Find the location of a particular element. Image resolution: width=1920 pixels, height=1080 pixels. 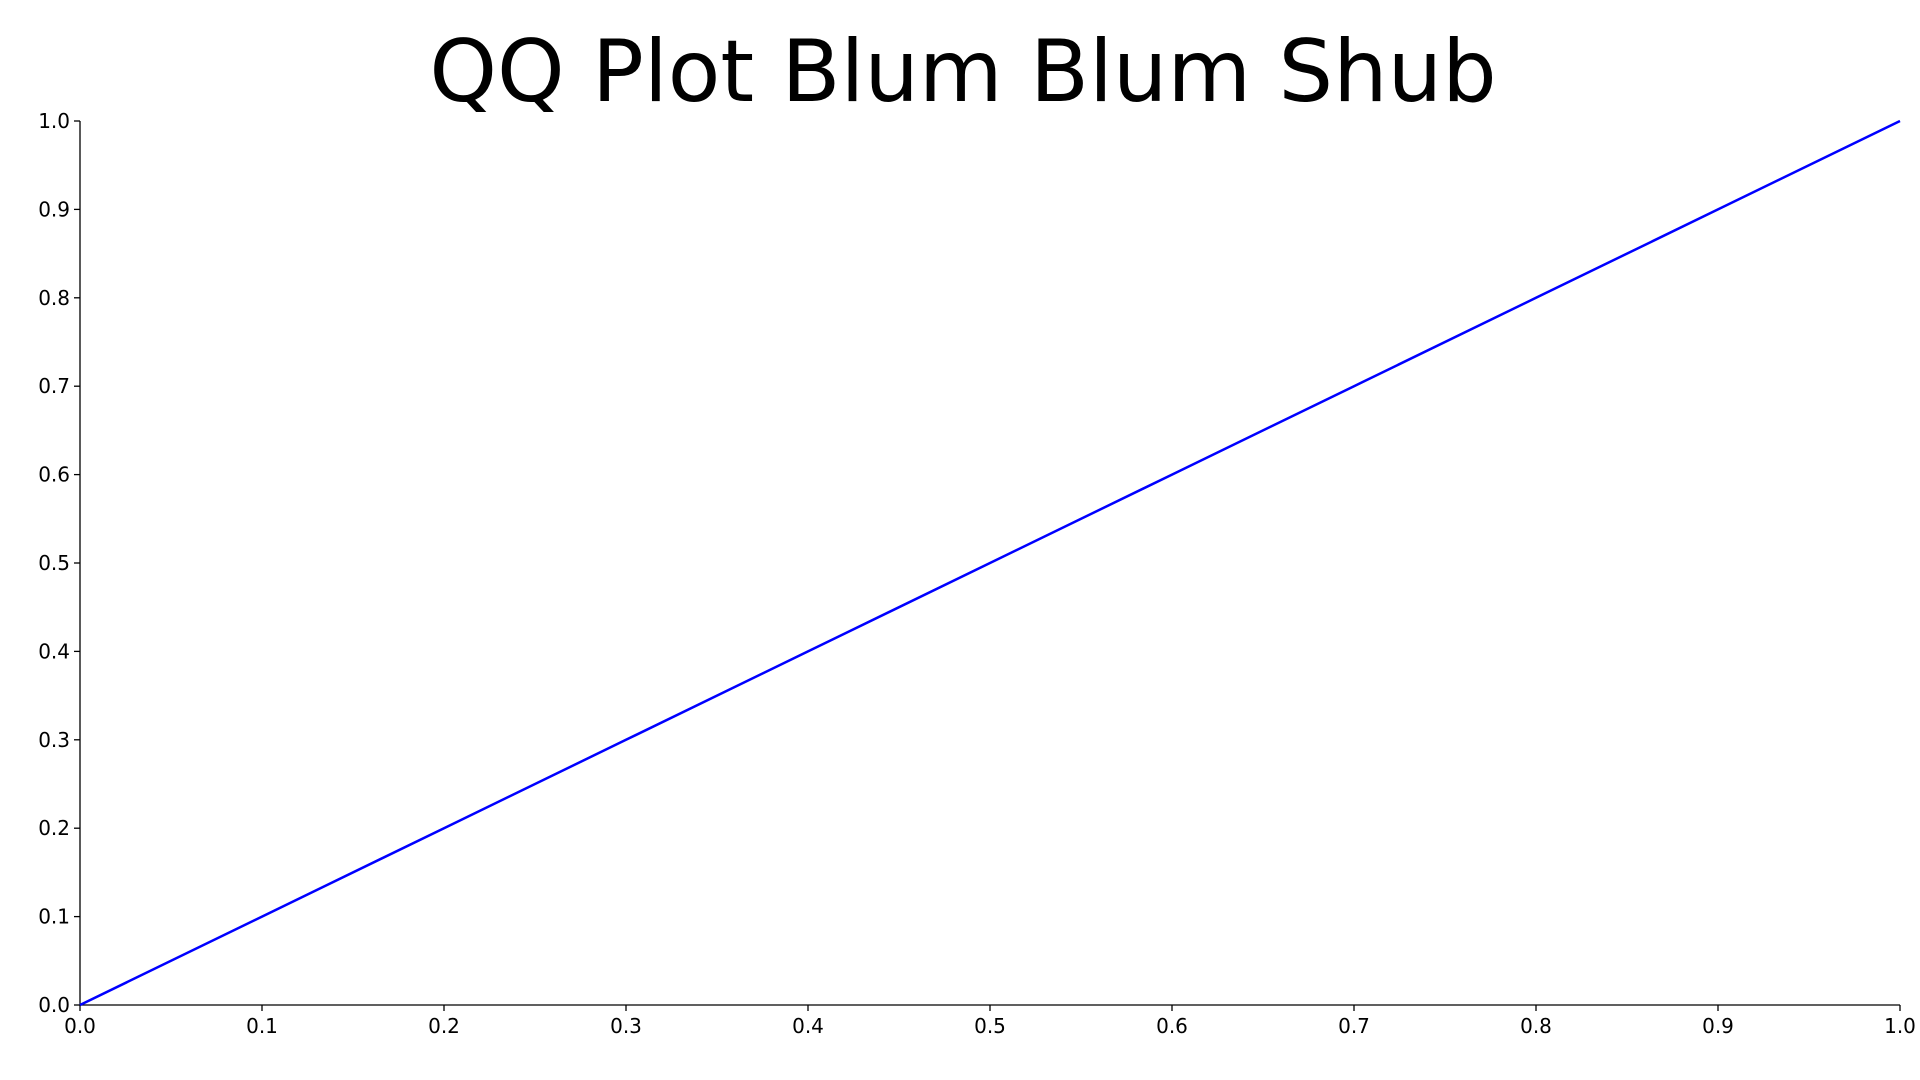

y-tick-label: 0.8 is located at coordinates (54, 298).